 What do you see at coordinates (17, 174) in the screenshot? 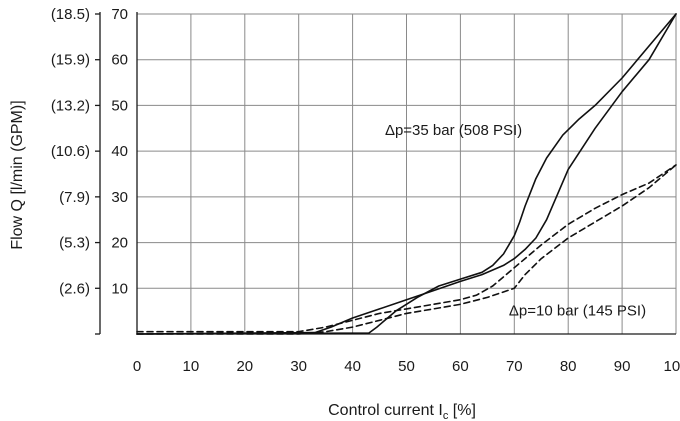
I see `y-axis-title: Flow Q [l/min (GPM)]` at bounding box center [17, 174].